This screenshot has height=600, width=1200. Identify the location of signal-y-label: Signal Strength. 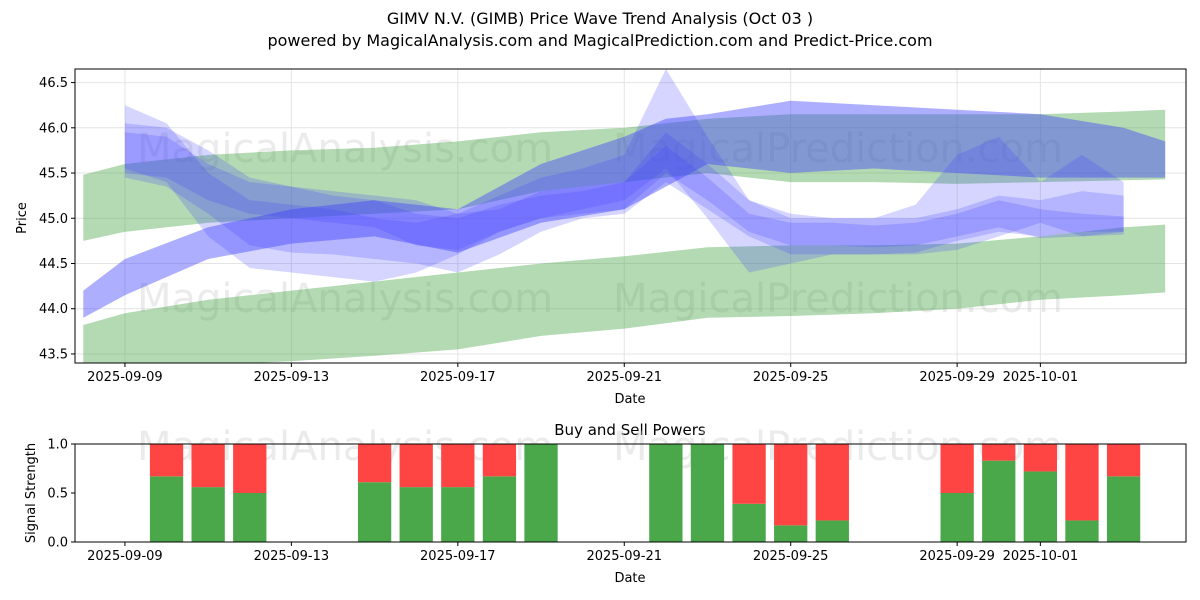
(31, 493).